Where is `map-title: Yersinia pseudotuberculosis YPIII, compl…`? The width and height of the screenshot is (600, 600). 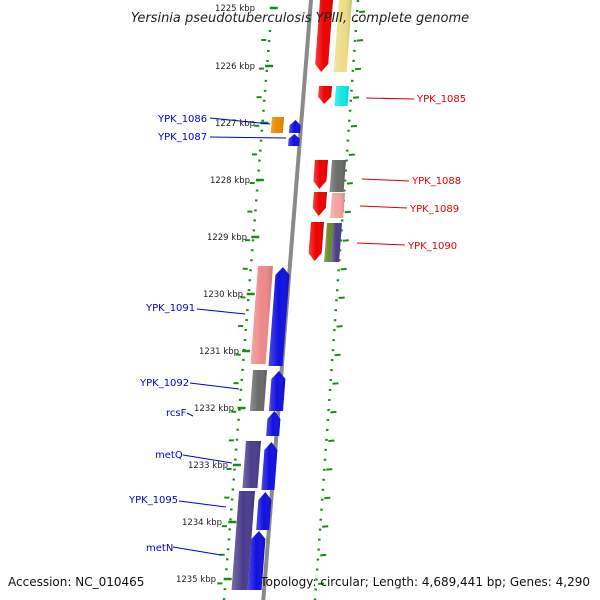
map-title: Yersinia pseudotuberculosis YPIII, compl… is located at coordinates (300, 18).